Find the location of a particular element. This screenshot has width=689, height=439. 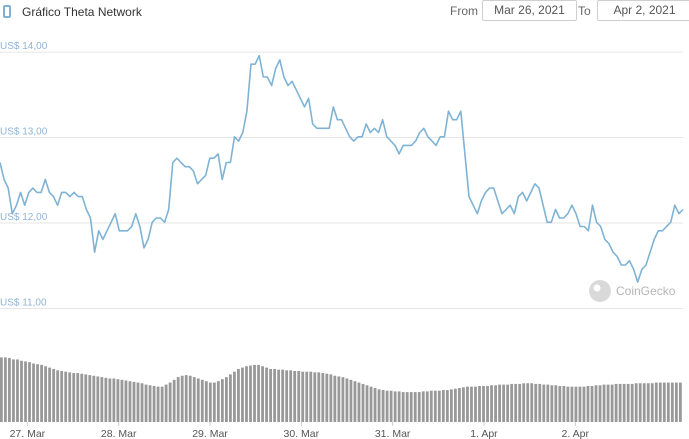

x-tick-label: 31. Mar is located at coordinates (393, 433).